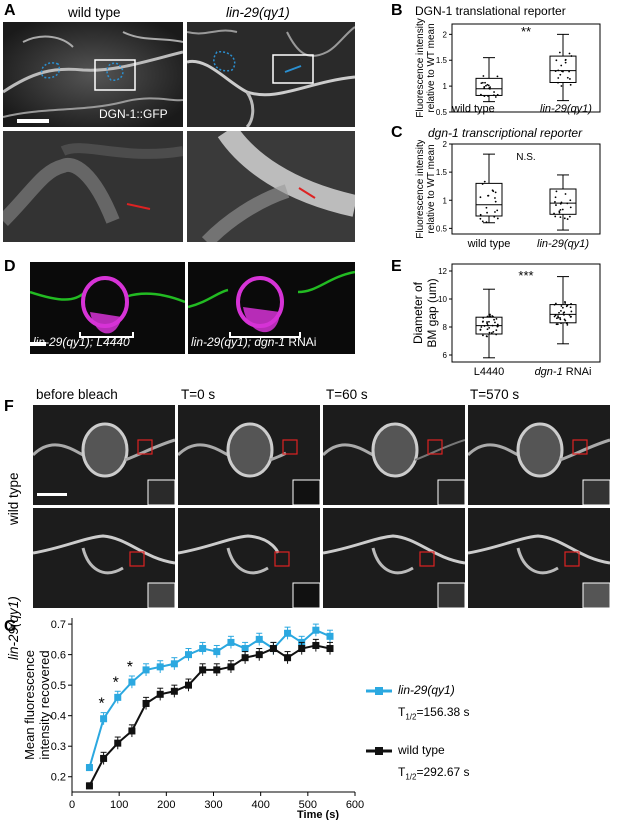  I want to click on x-tick-label-l4440: L4440, so click(489, 372).